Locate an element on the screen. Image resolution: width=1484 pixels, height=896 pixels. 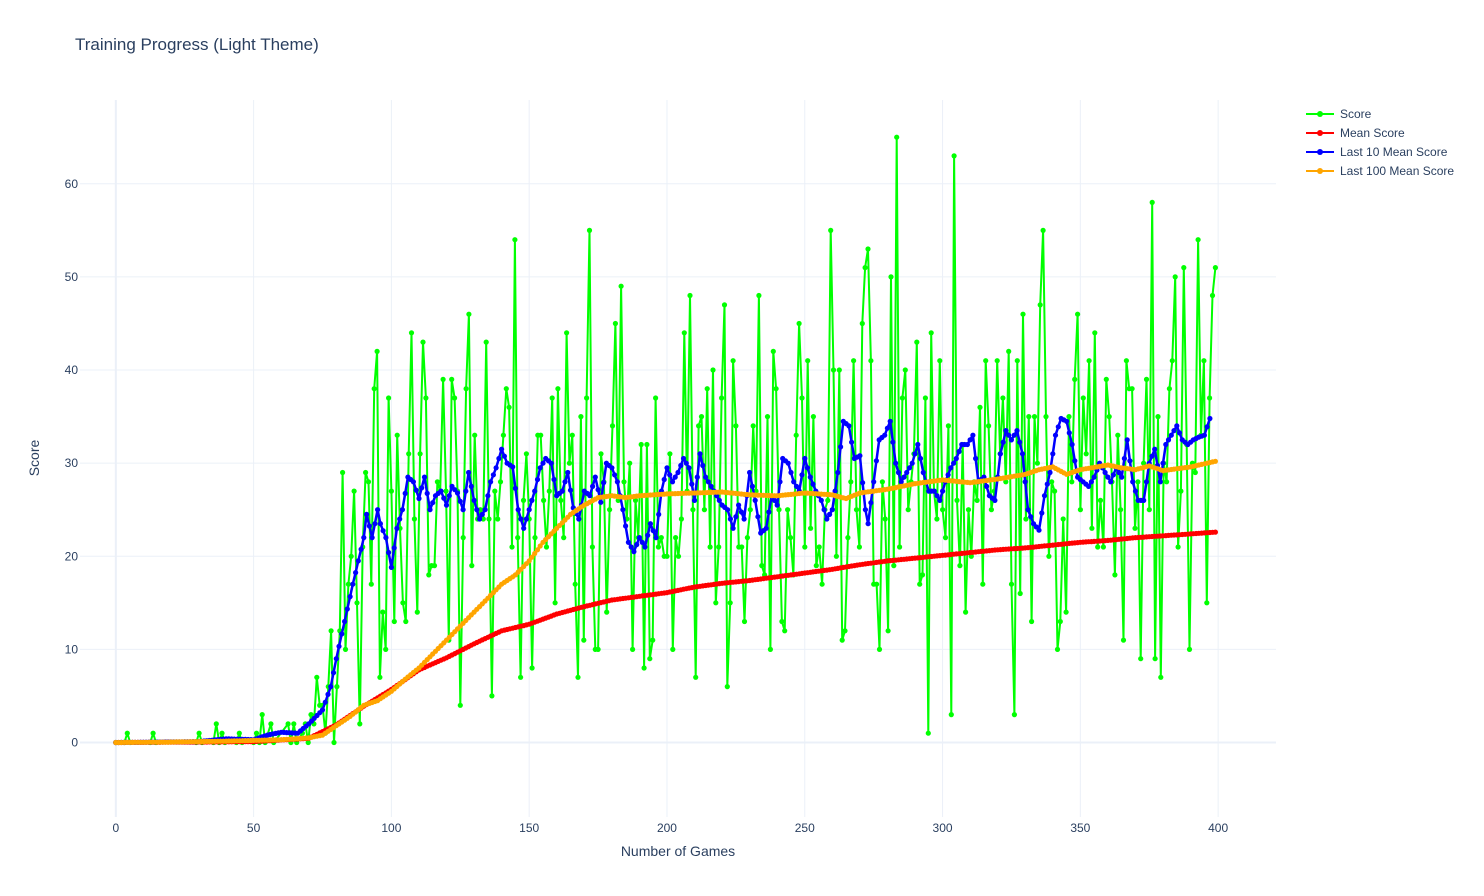
legend-entry-label: Last 100 Mean Score is located at coordinates (1397, 171).